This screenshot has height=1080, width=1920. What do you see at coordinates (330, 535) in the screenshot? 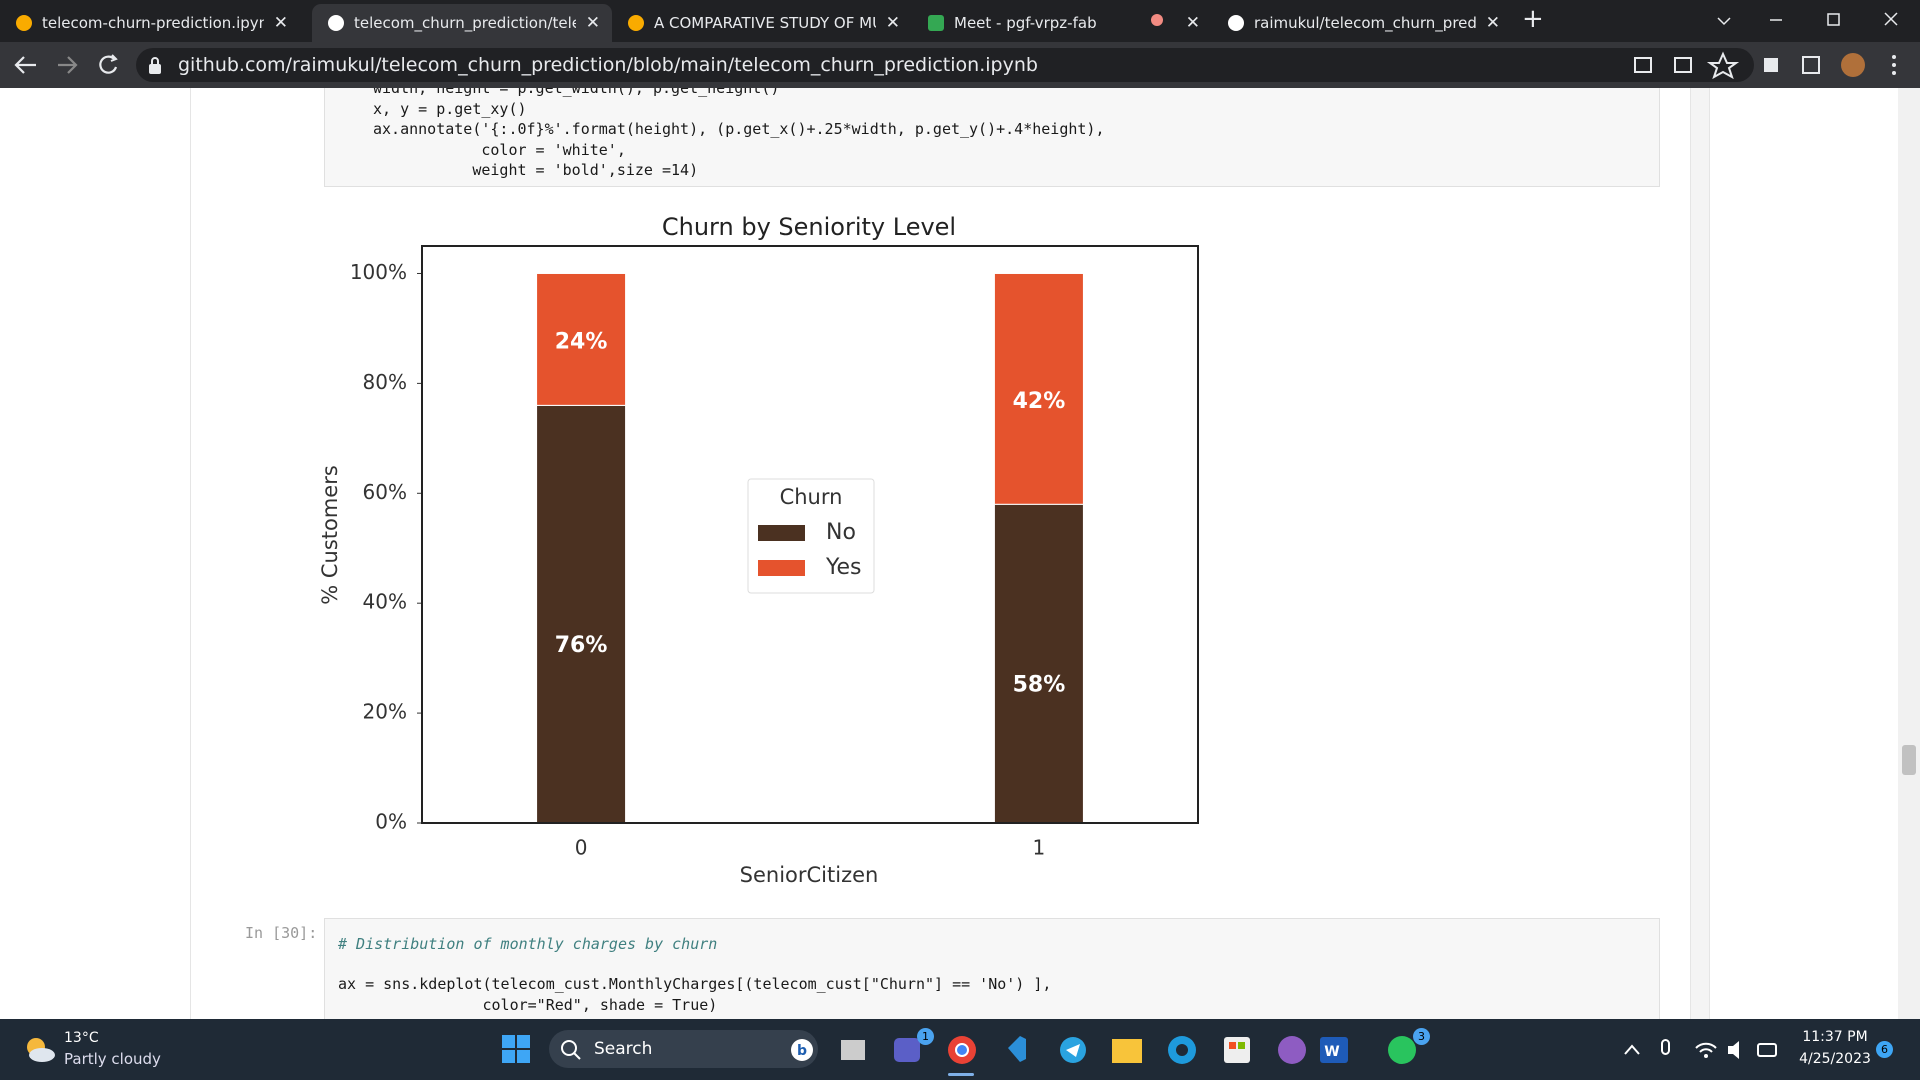
I see `y-axis-label: % Customers` at bounding box center [330, 535].